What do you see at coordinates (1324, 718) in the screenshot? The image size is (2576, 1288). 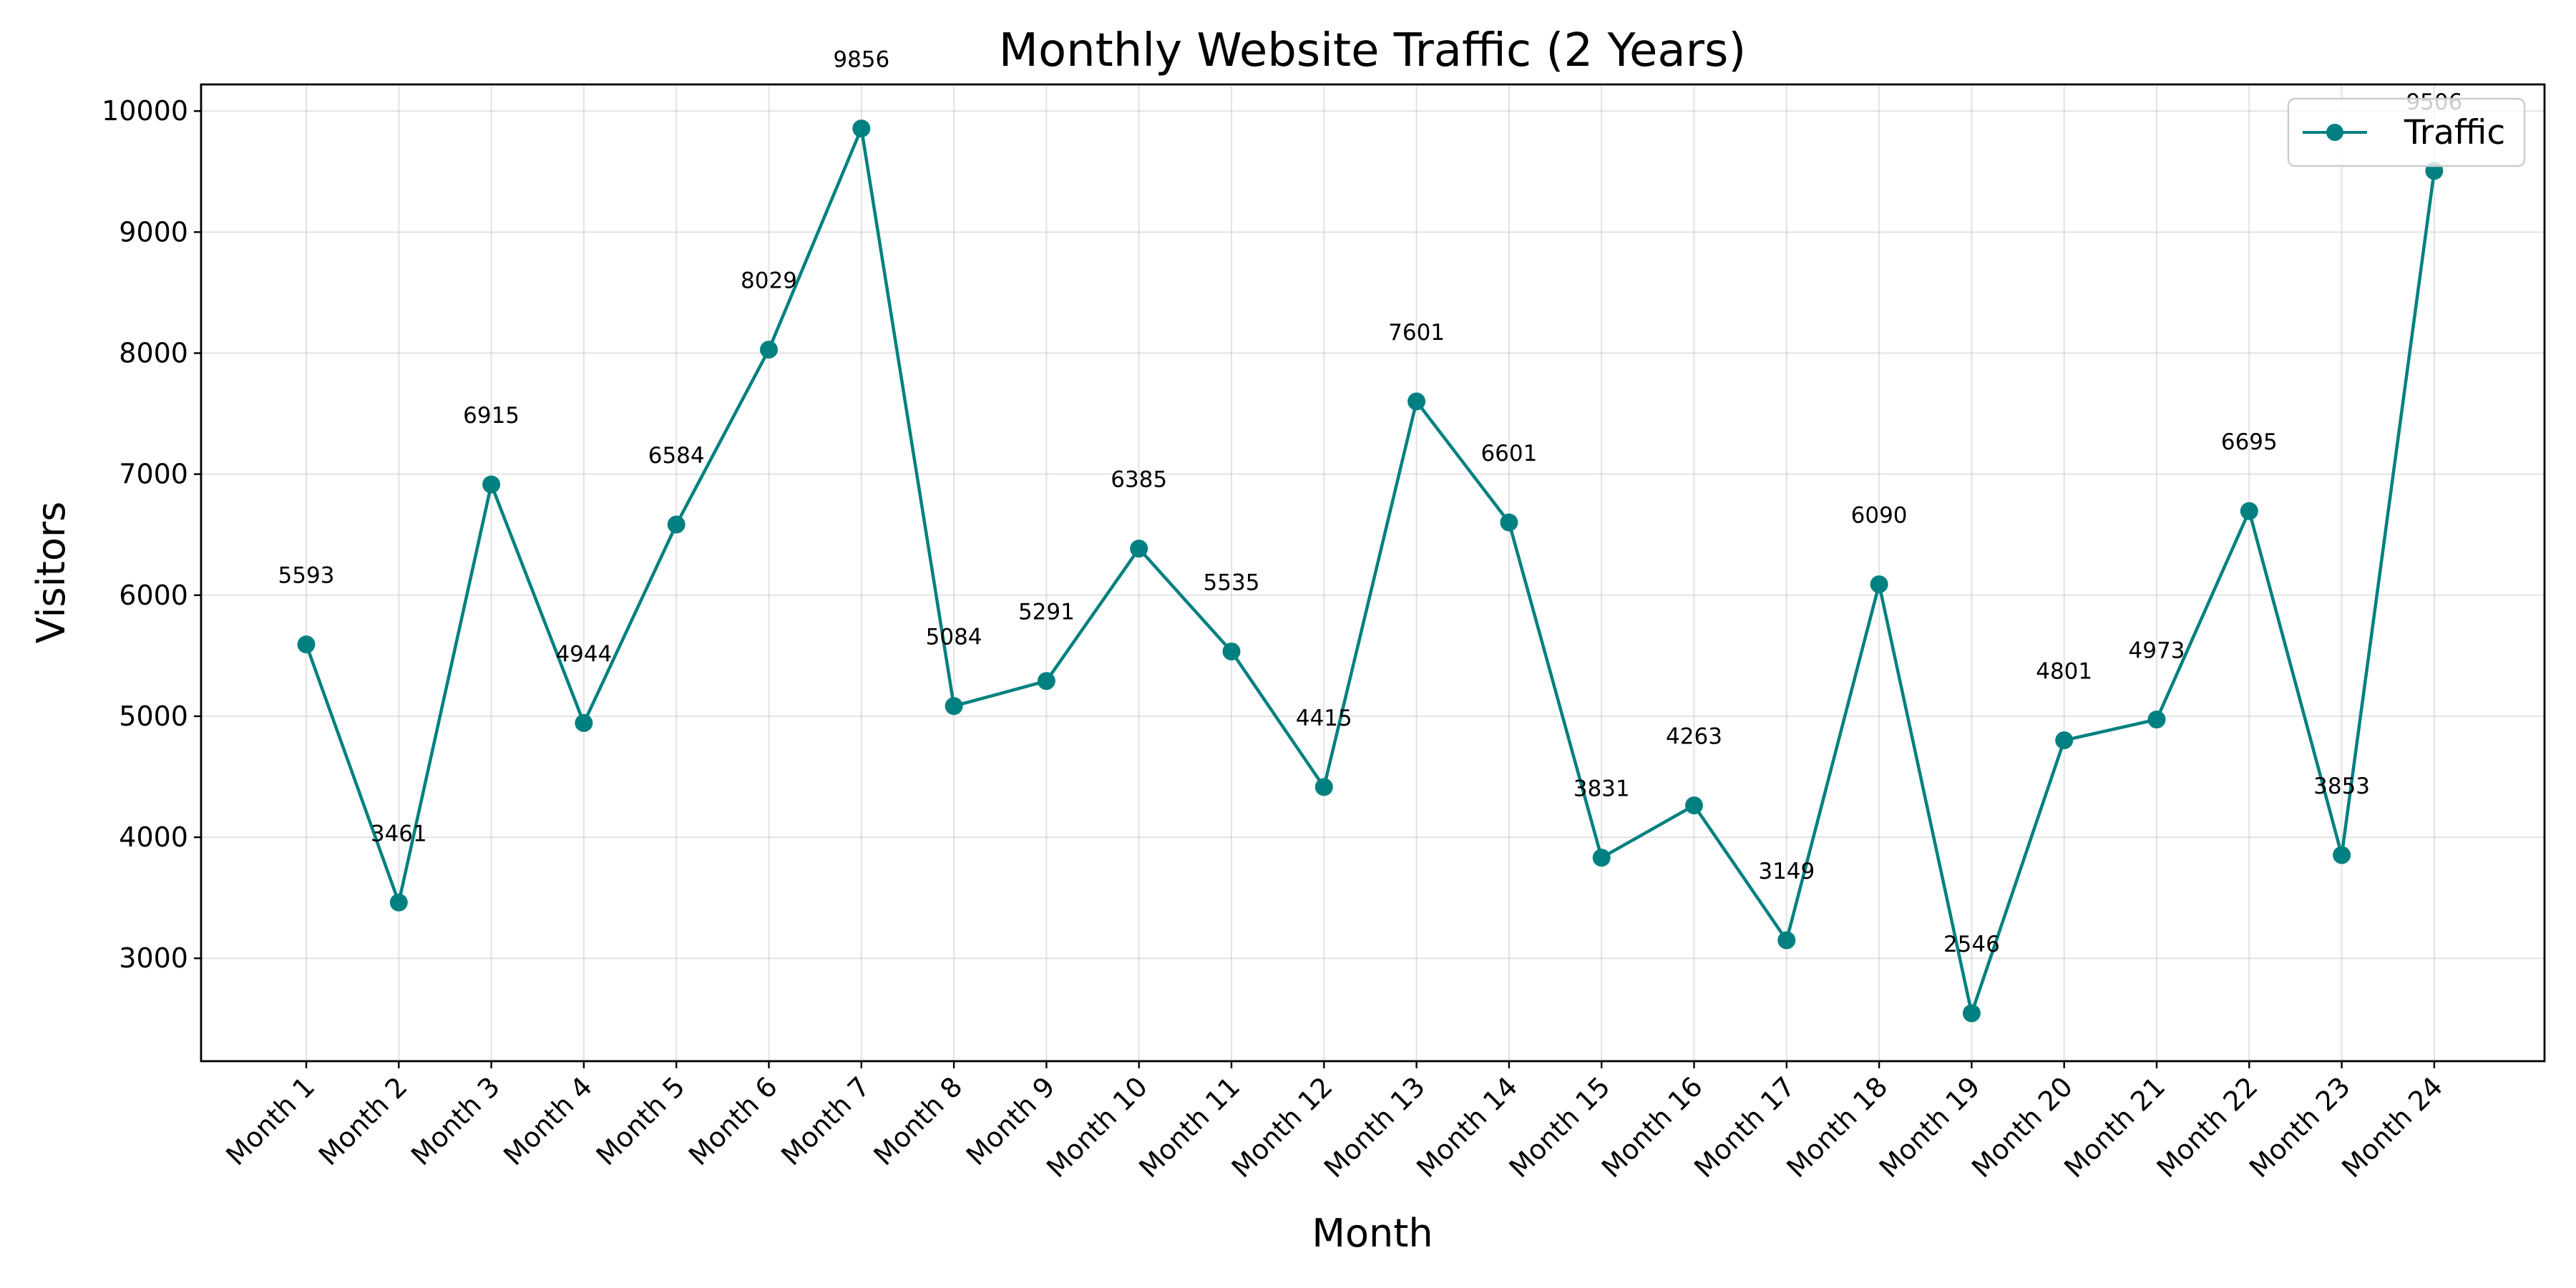 I see `data-label: 4415` at bounding box center [1324, 718].